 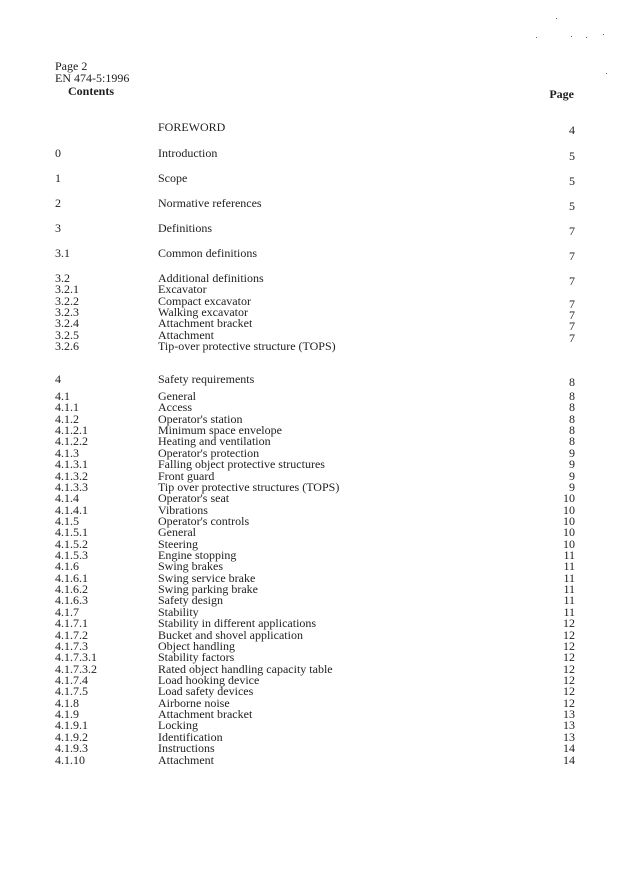 What do you see at coordinates (71, 736) in the screenshot?
I see `section-number: 4.1.9.2` at bounding box center [71, 736].